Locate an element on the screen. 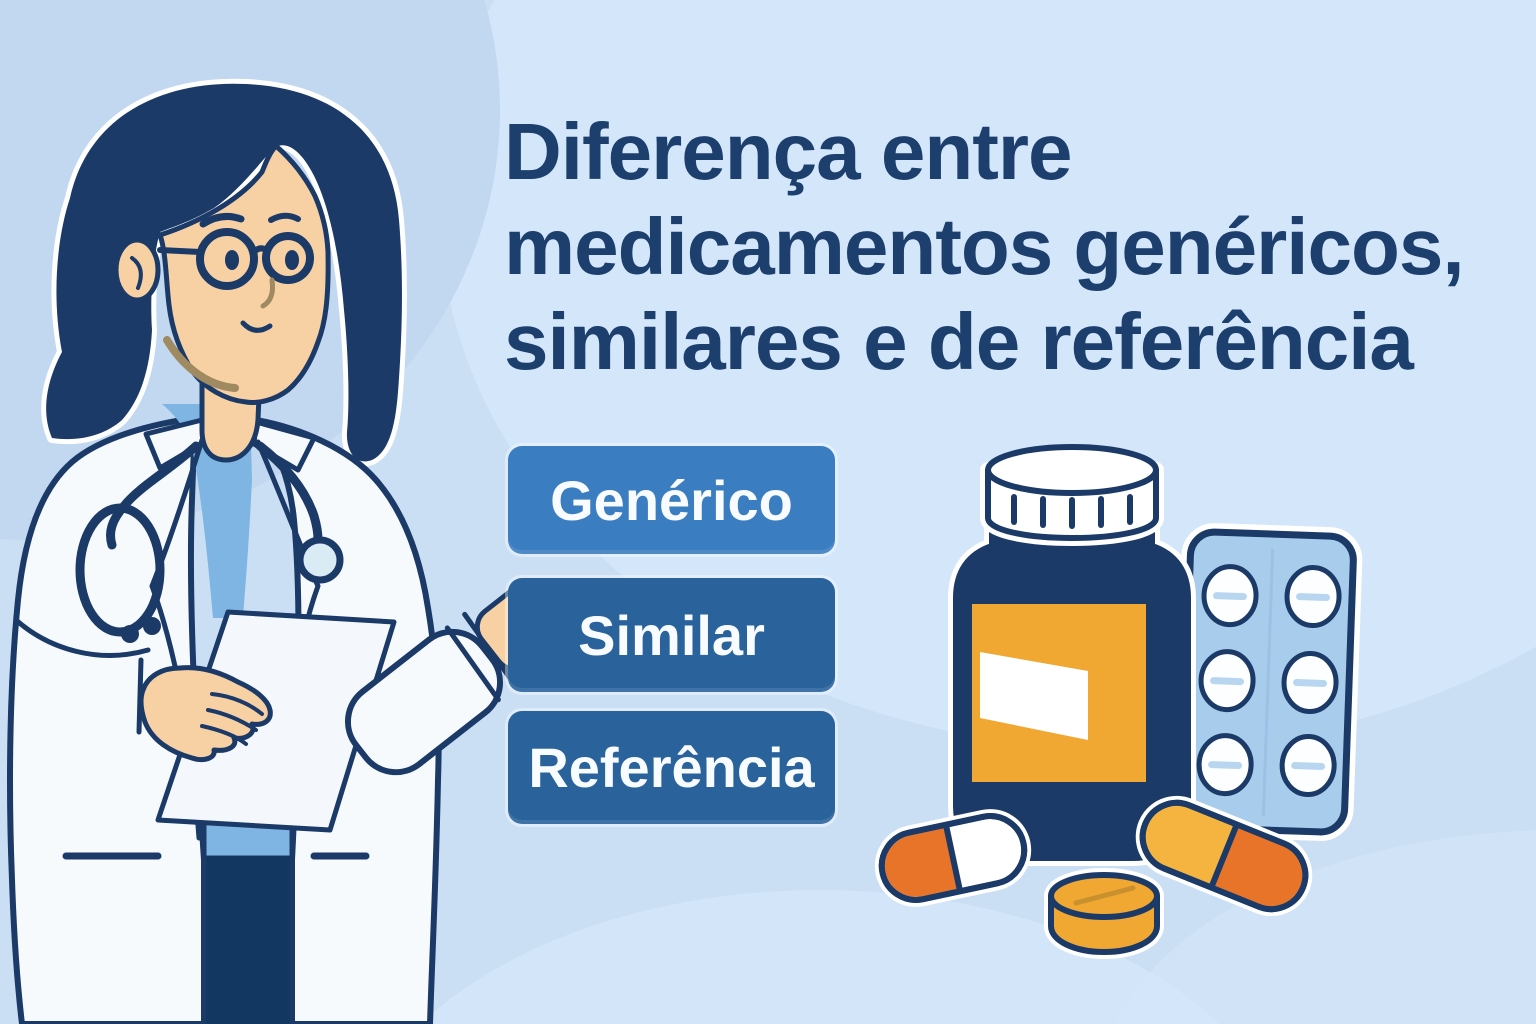 The width and height of the screenshot is (1536, 1024). title-line-1: Diferença entre is located at coordinates (788, 151).